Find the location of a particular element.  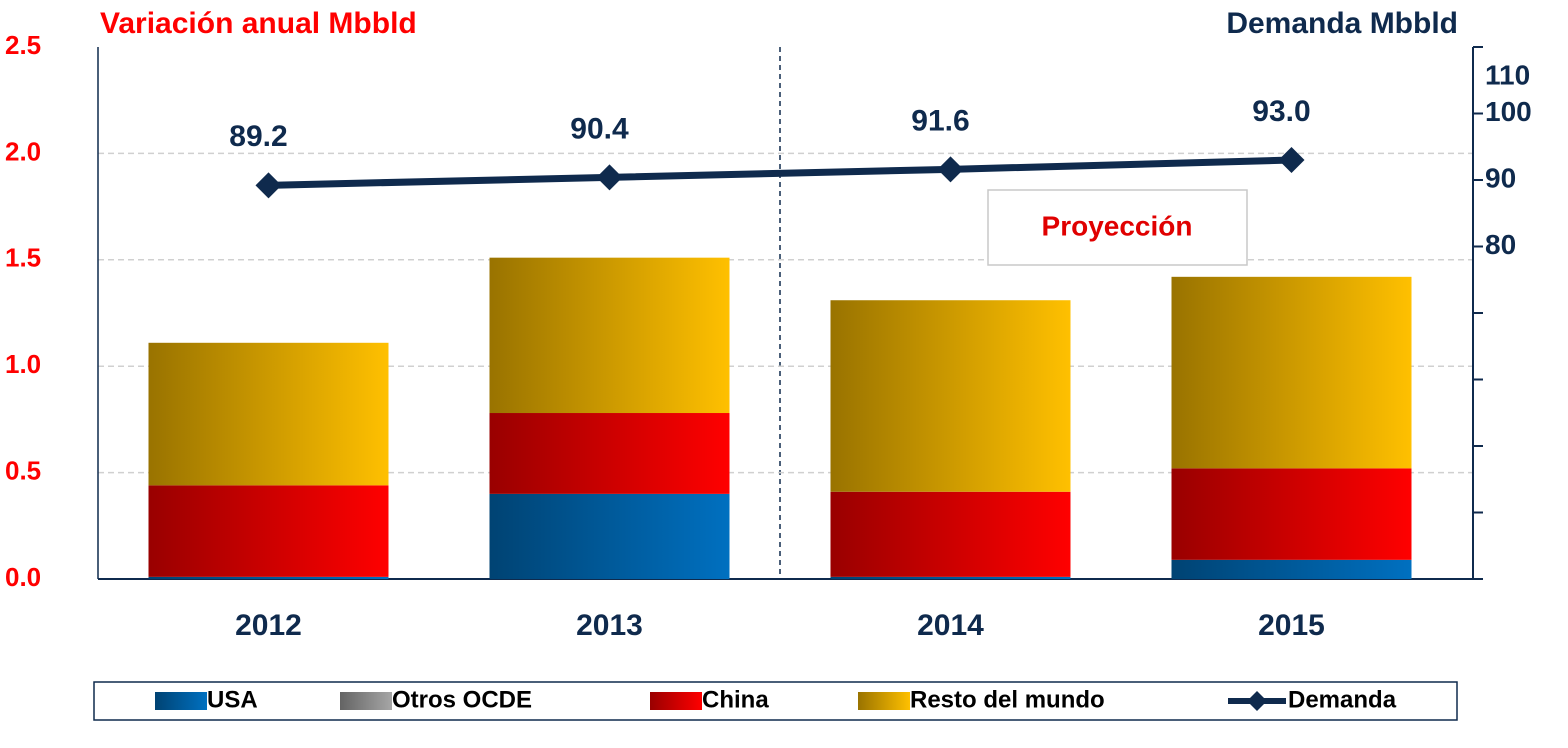

chart-title: Variación anual Mbbld is located at coordinates (258, 23).